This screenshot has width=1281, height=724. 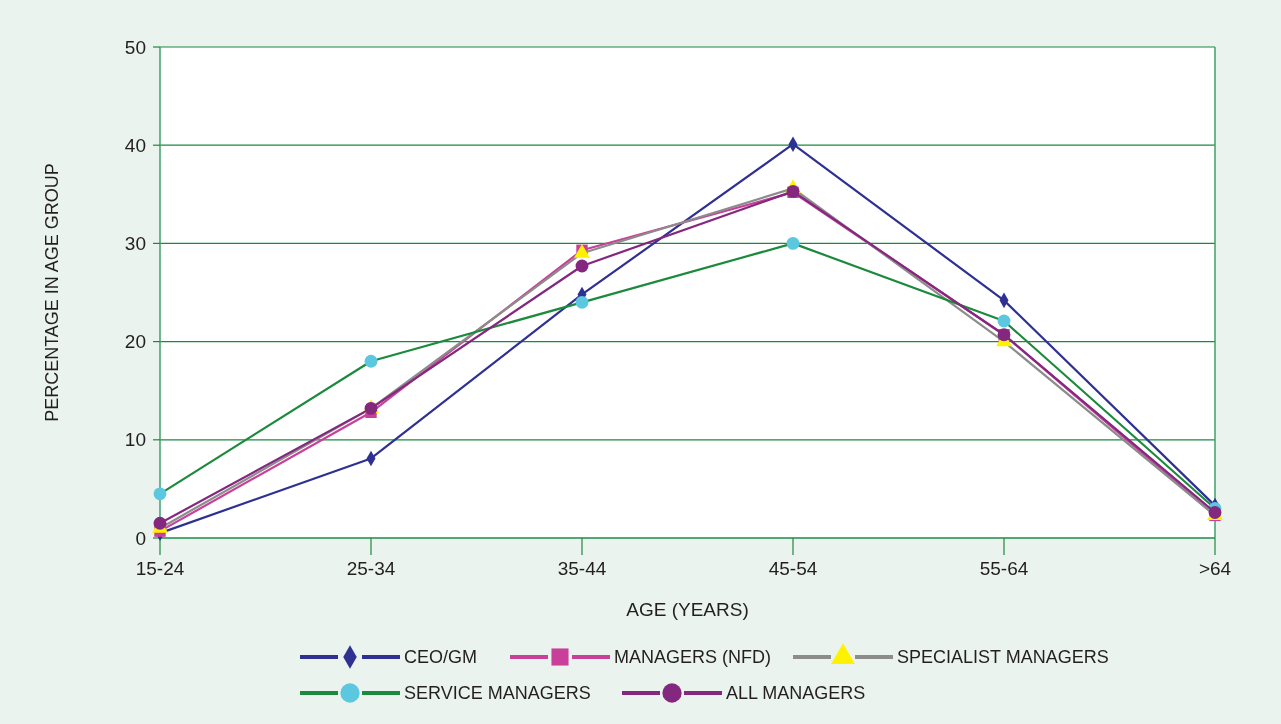 I want to click on y-tick-label: 20, so click(x=135, y=342).